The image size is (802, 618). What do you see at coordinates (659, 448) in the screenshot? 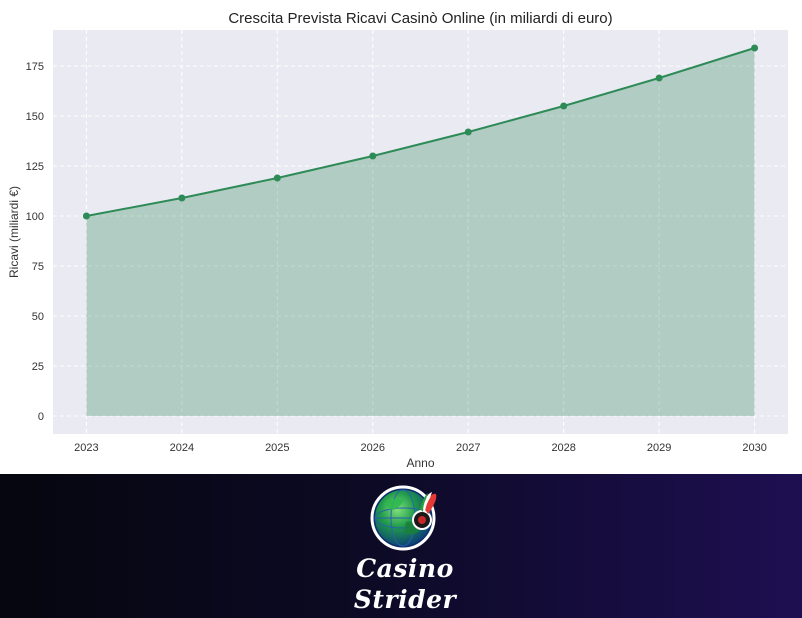
I see `x-tick-label: 2029` at bounding box center [659, 448].